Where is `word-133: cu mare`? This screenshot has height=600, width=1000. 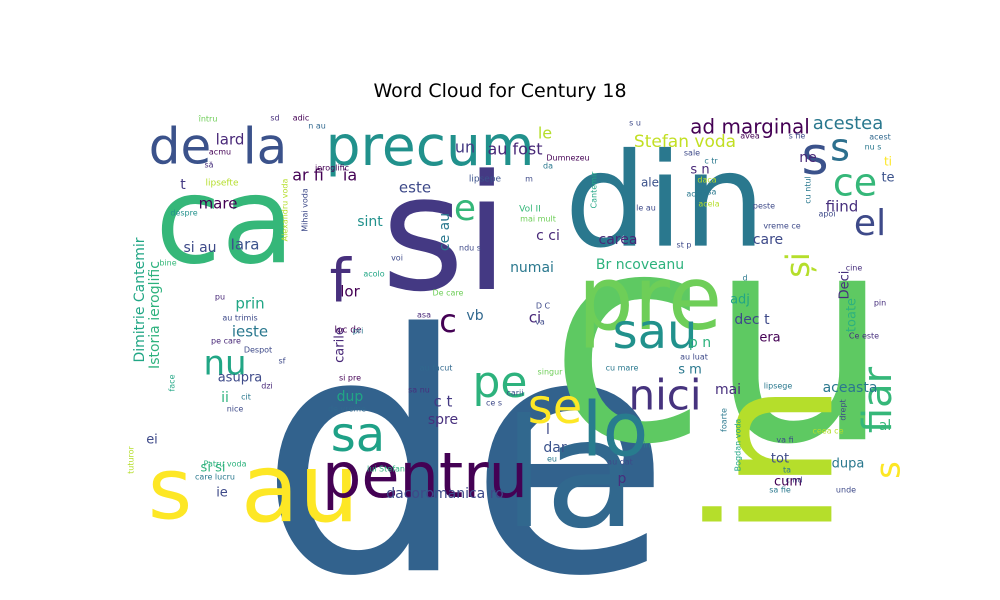 word-133: cu mare is located at coordinates (622, 368).